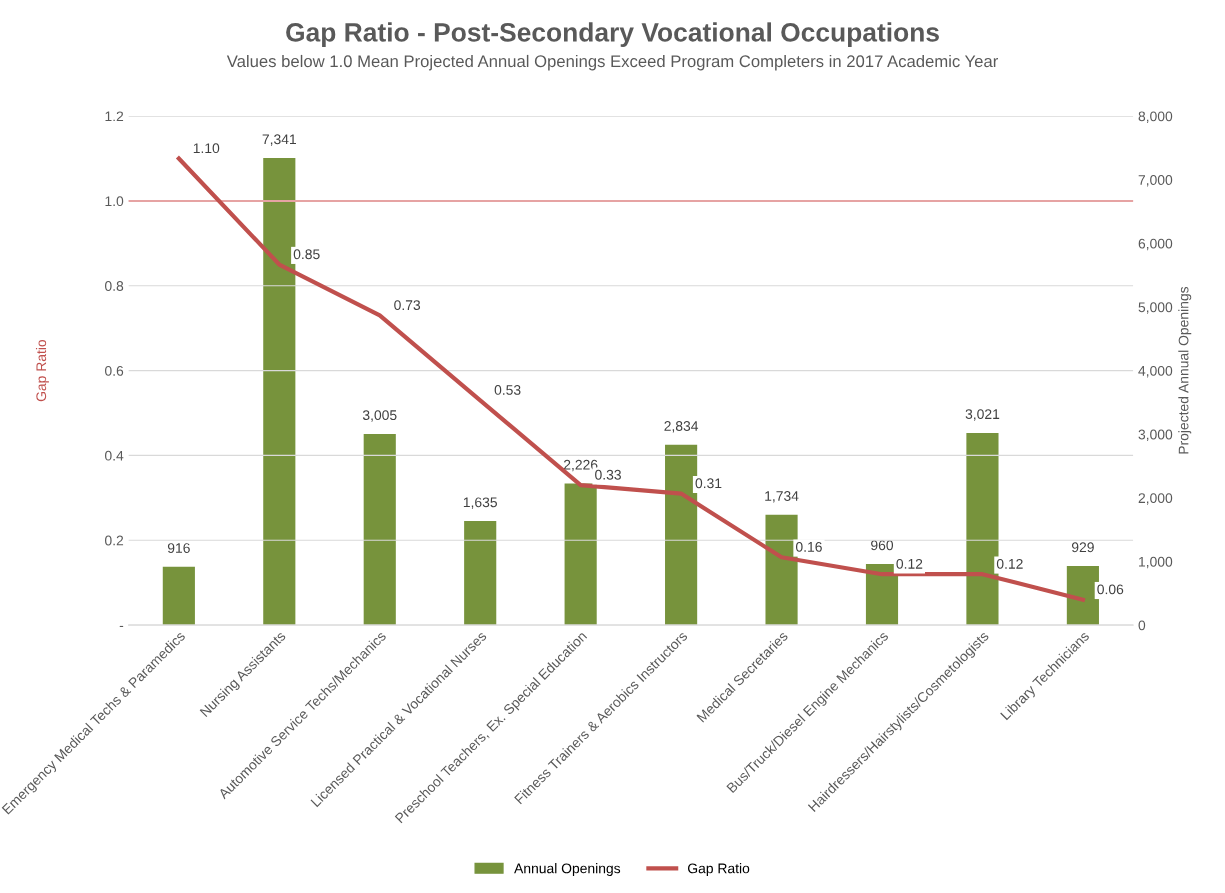 The width and height of the screenshot is (1225, 893). Describe the element at coordinates (114, 370) in the screenshot. I see `y-tick-label: 0.6` at that location.